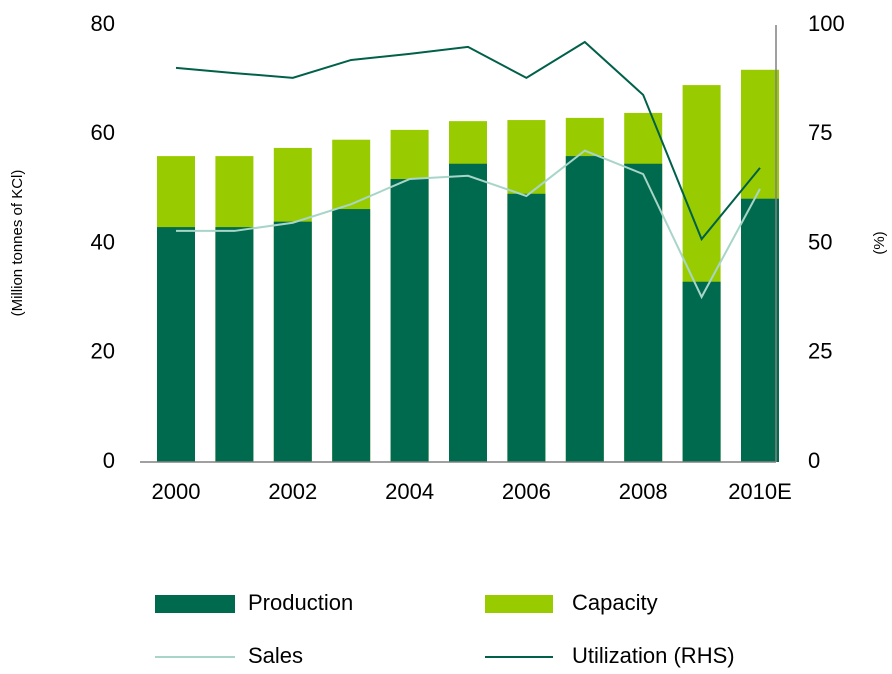 The width and height of the screenshot is (892, 674). I want to click on y-tick-label: 60, so click(103, 132).